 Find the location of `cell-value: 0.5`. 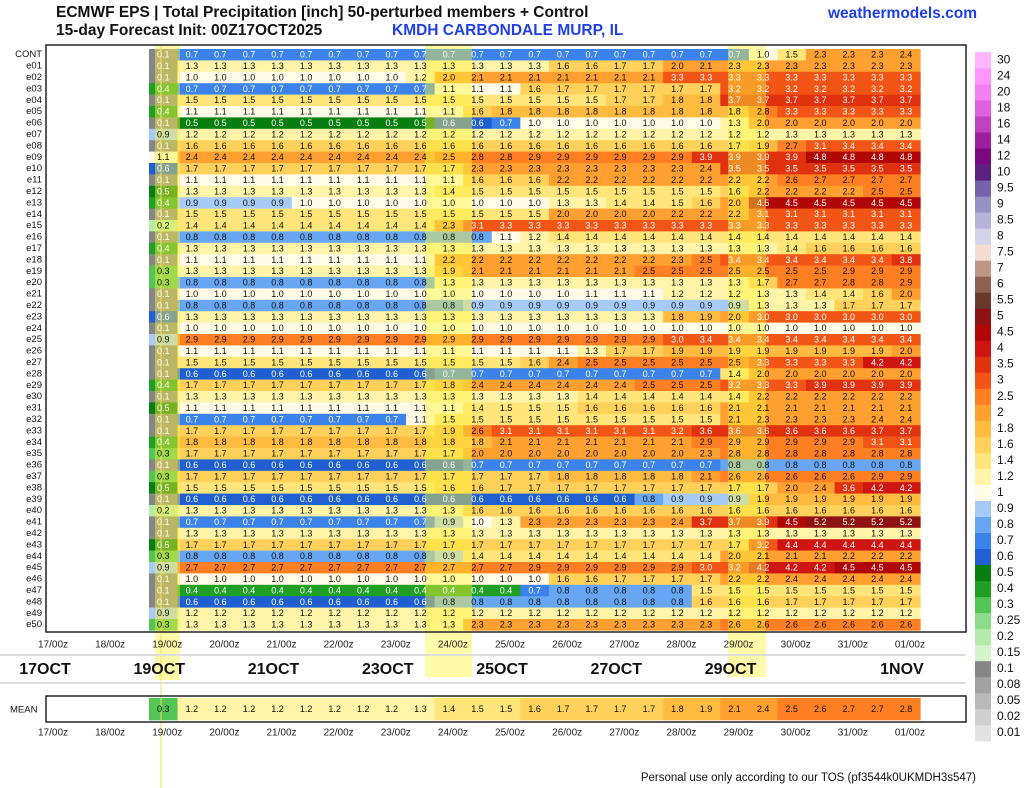

cell-value: 0.5 is located at coordinates (192, 123).